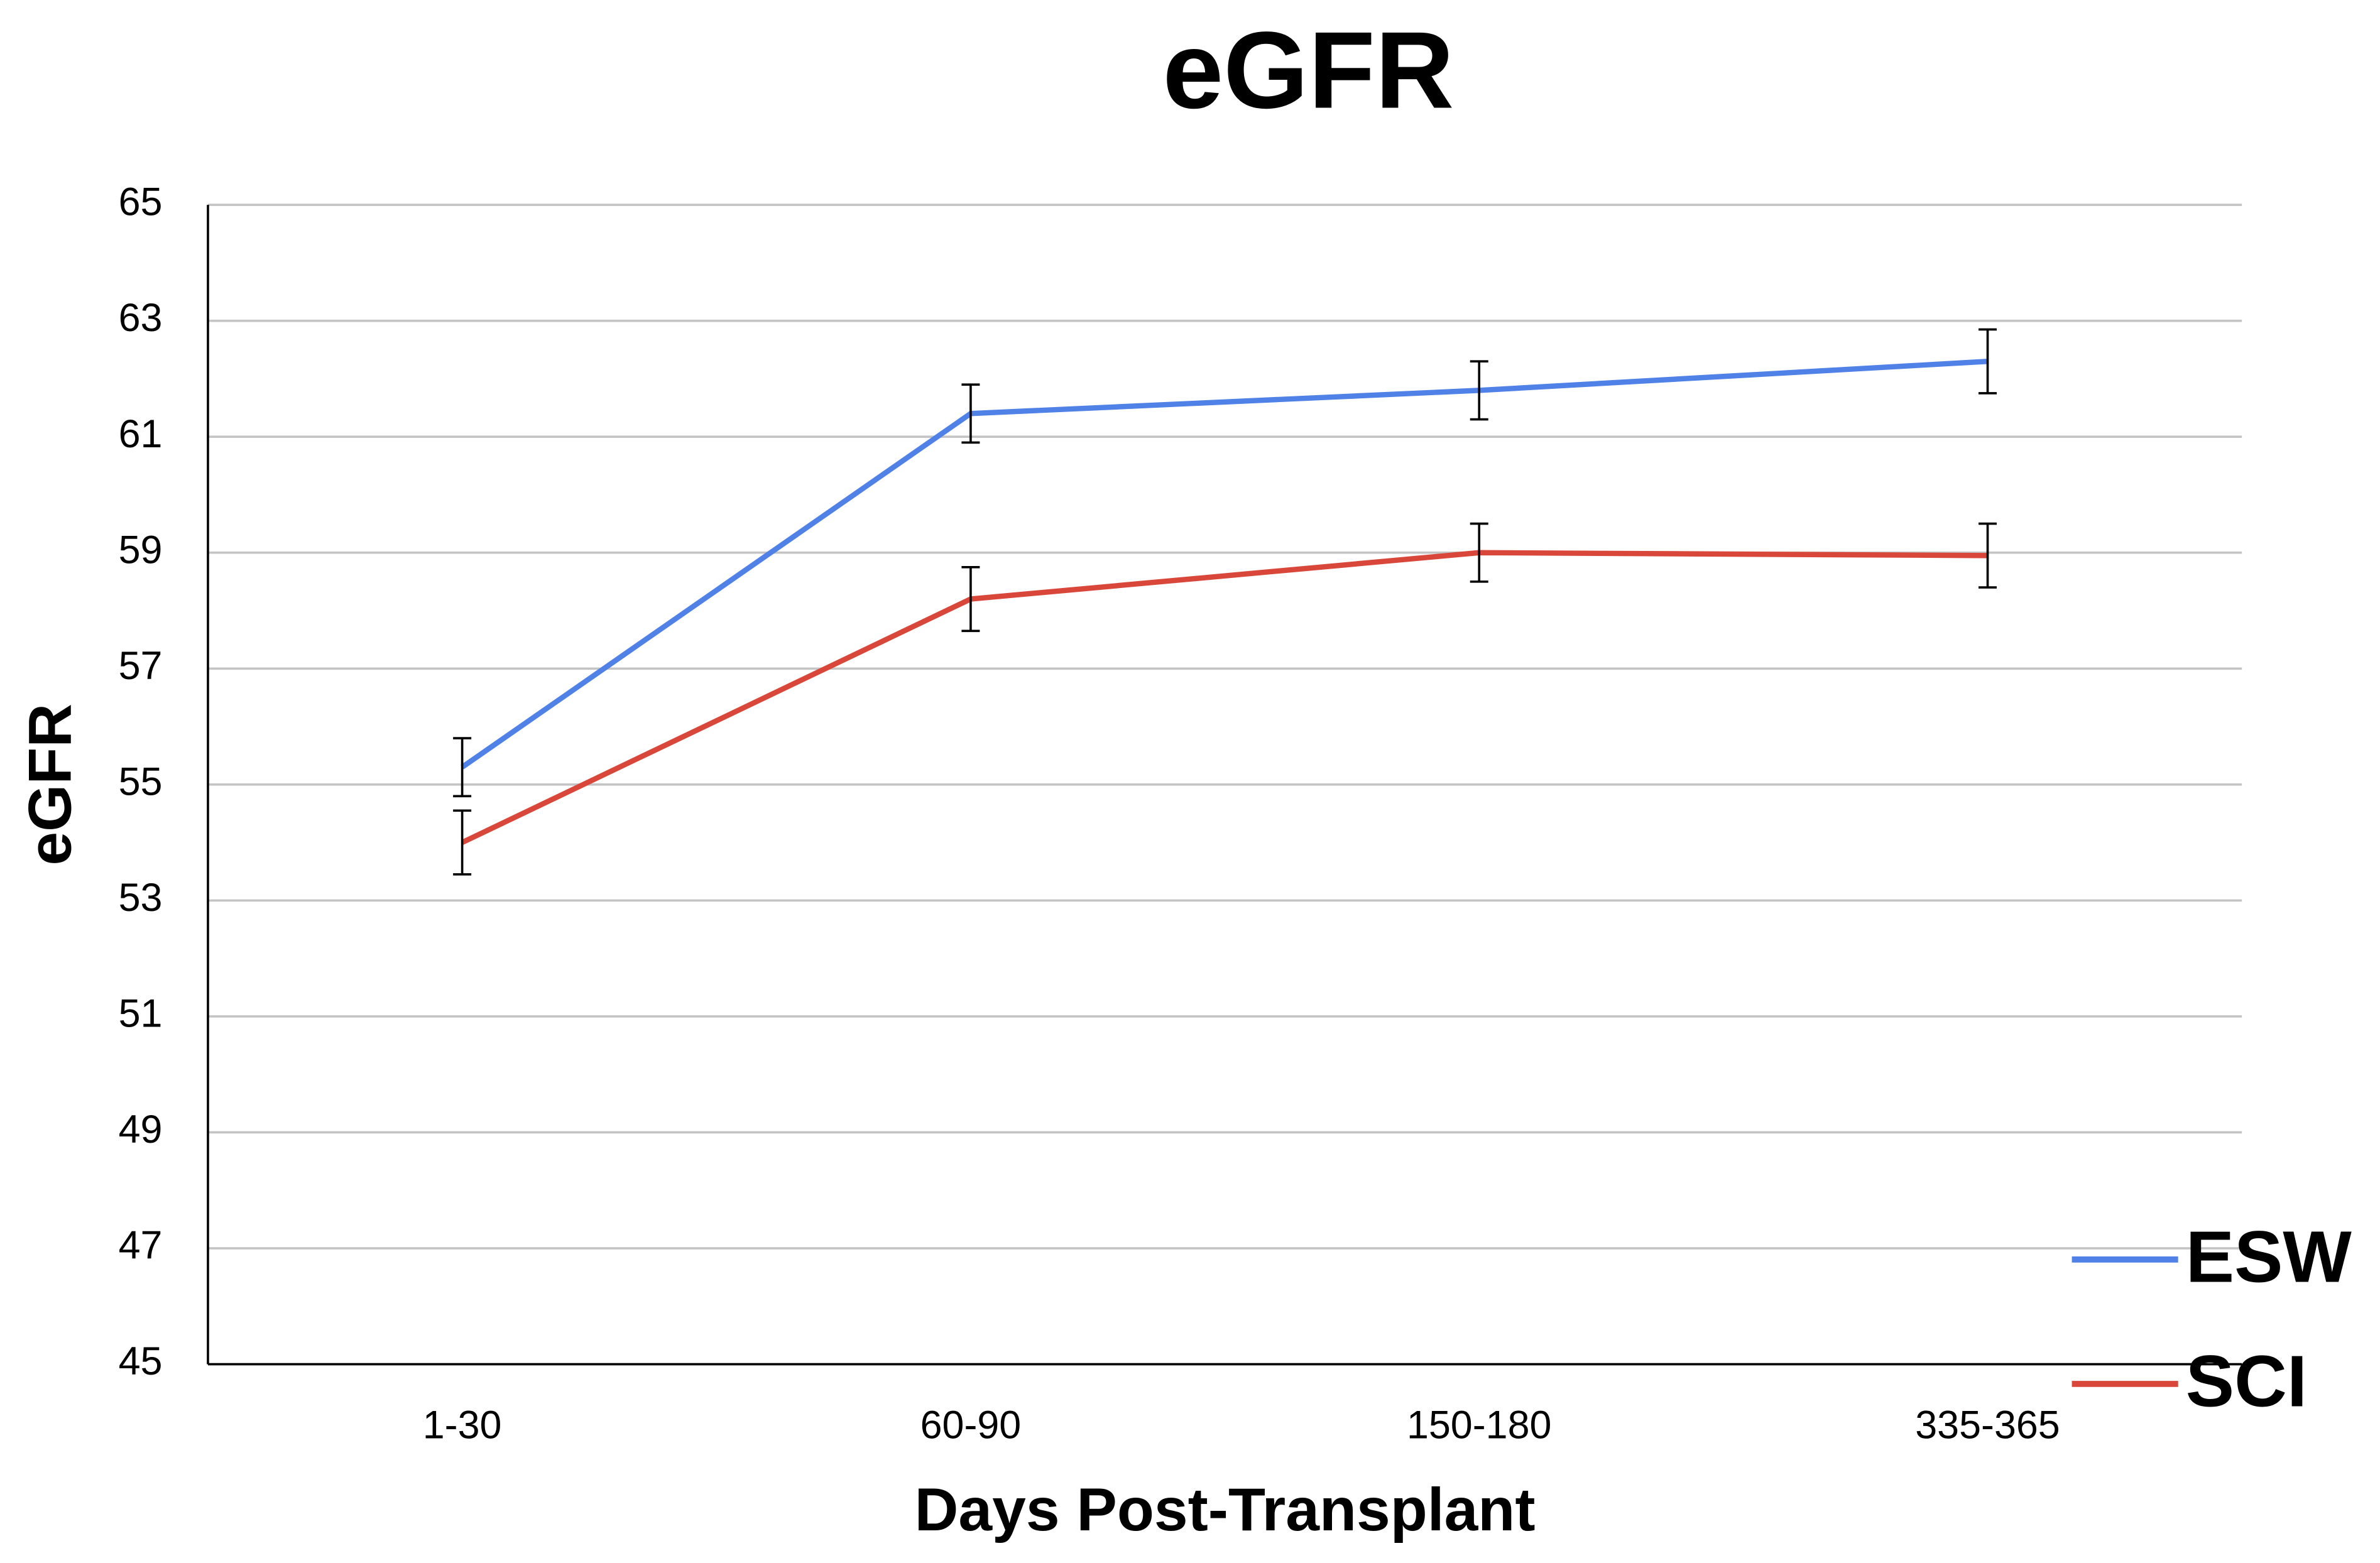 The height and width of the screenshot is (1563, 2380). What do you see at coordinates (1225, 1510) in the screenshot?
I see `x-axis-label: Days Post-Transplant` at bounding box center [1225, 1510].